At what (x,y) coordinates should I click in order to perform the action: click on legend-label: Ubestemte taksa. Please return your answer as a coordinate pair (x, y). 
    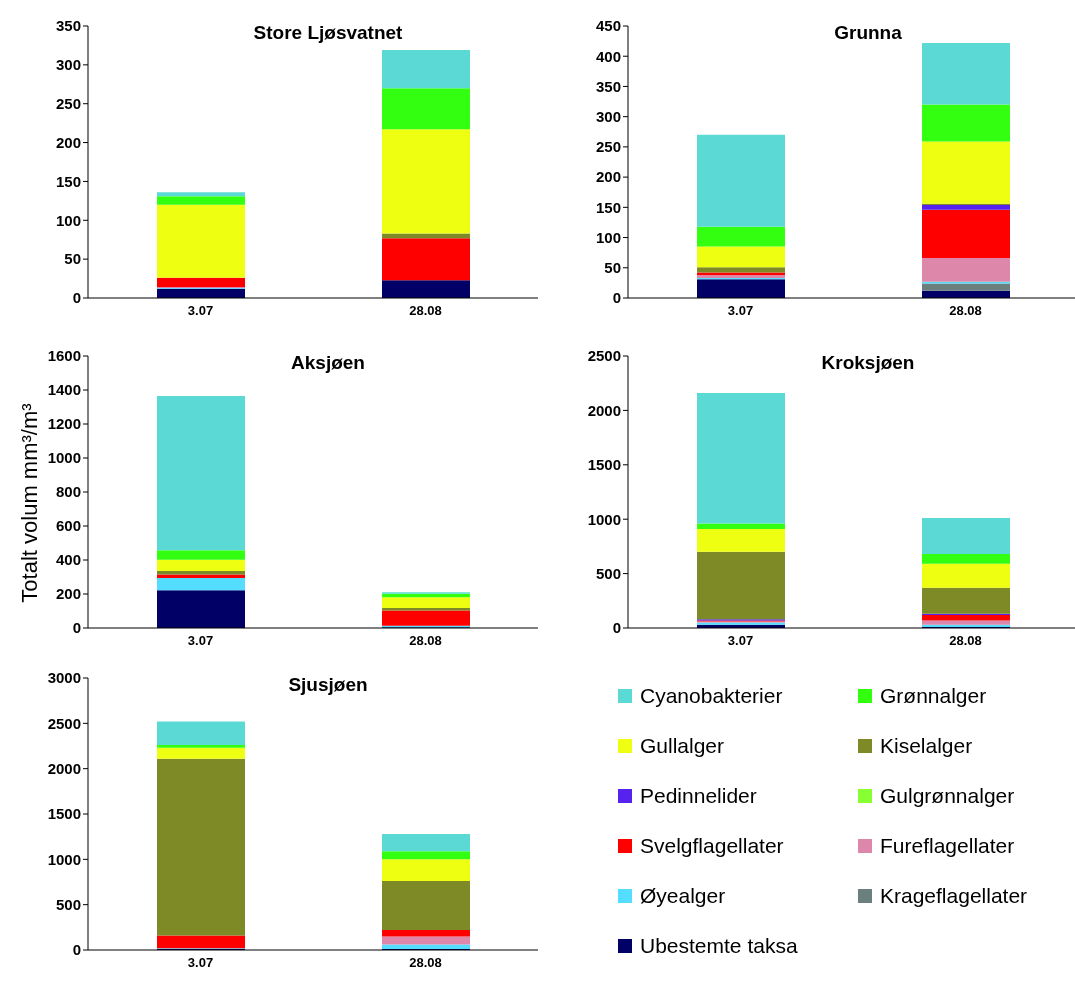
    Looking at the image, I should click on (719, 946).